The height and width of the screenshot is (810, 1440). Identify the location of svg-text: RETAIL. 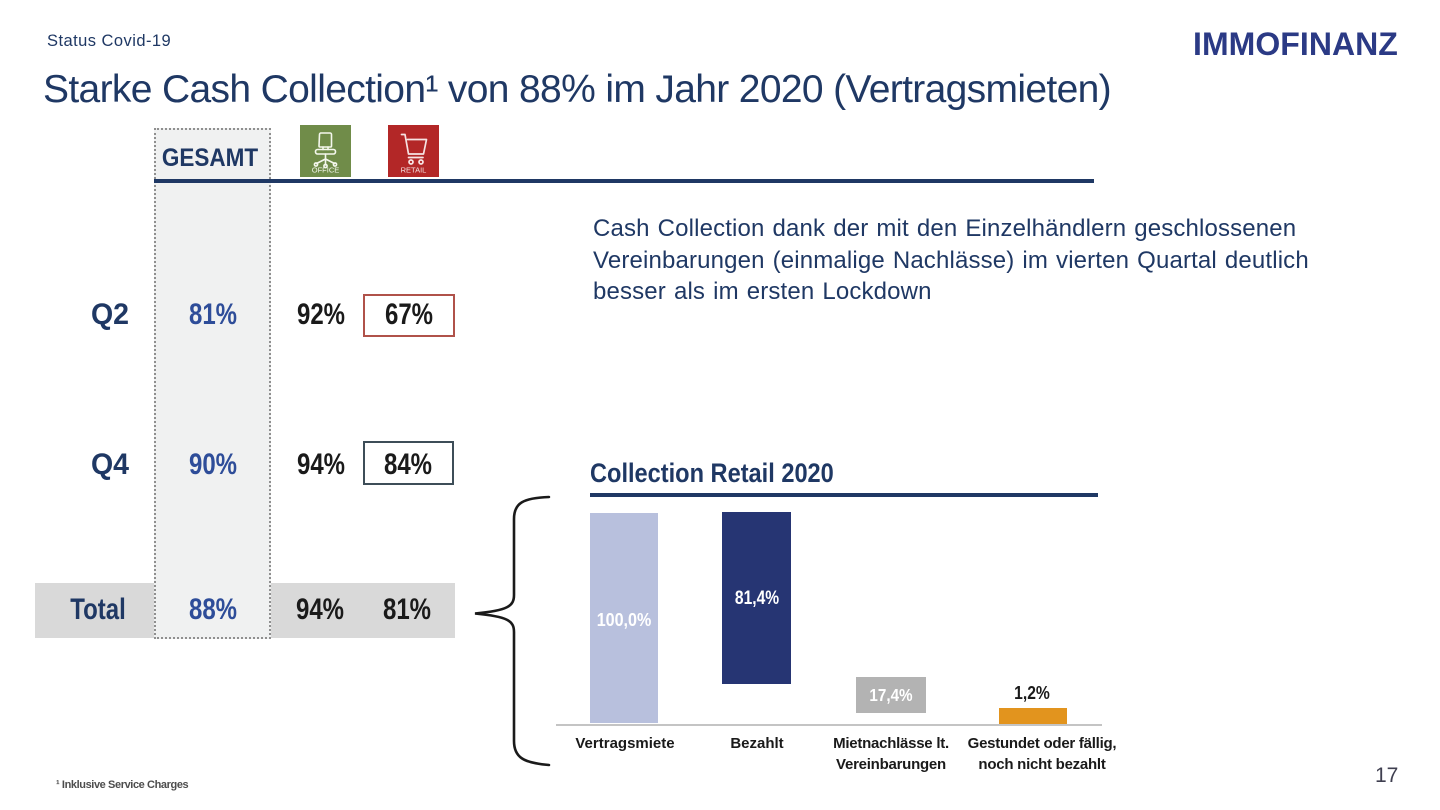
(414, 170).